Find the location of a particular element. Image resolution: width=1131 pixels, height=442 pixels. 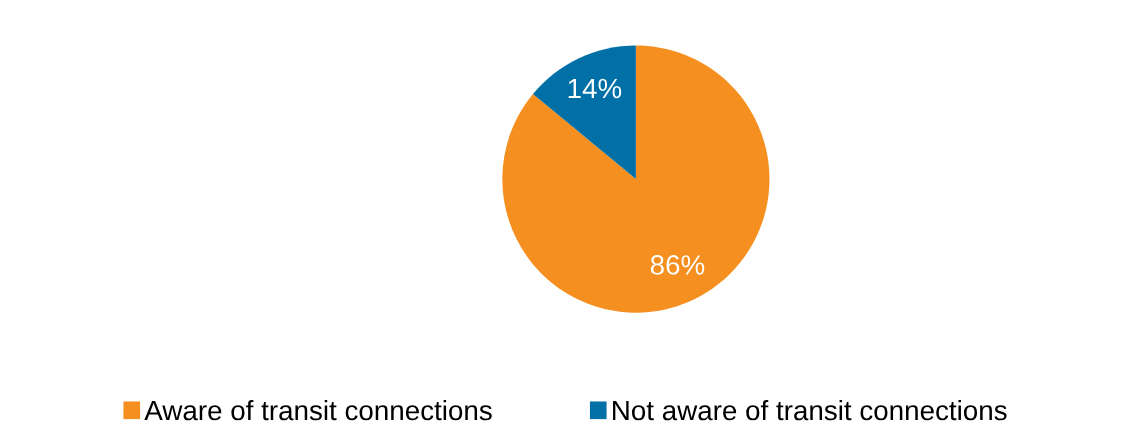

legend-label: Not aware of transit connections is located at coordinates (810, 410).